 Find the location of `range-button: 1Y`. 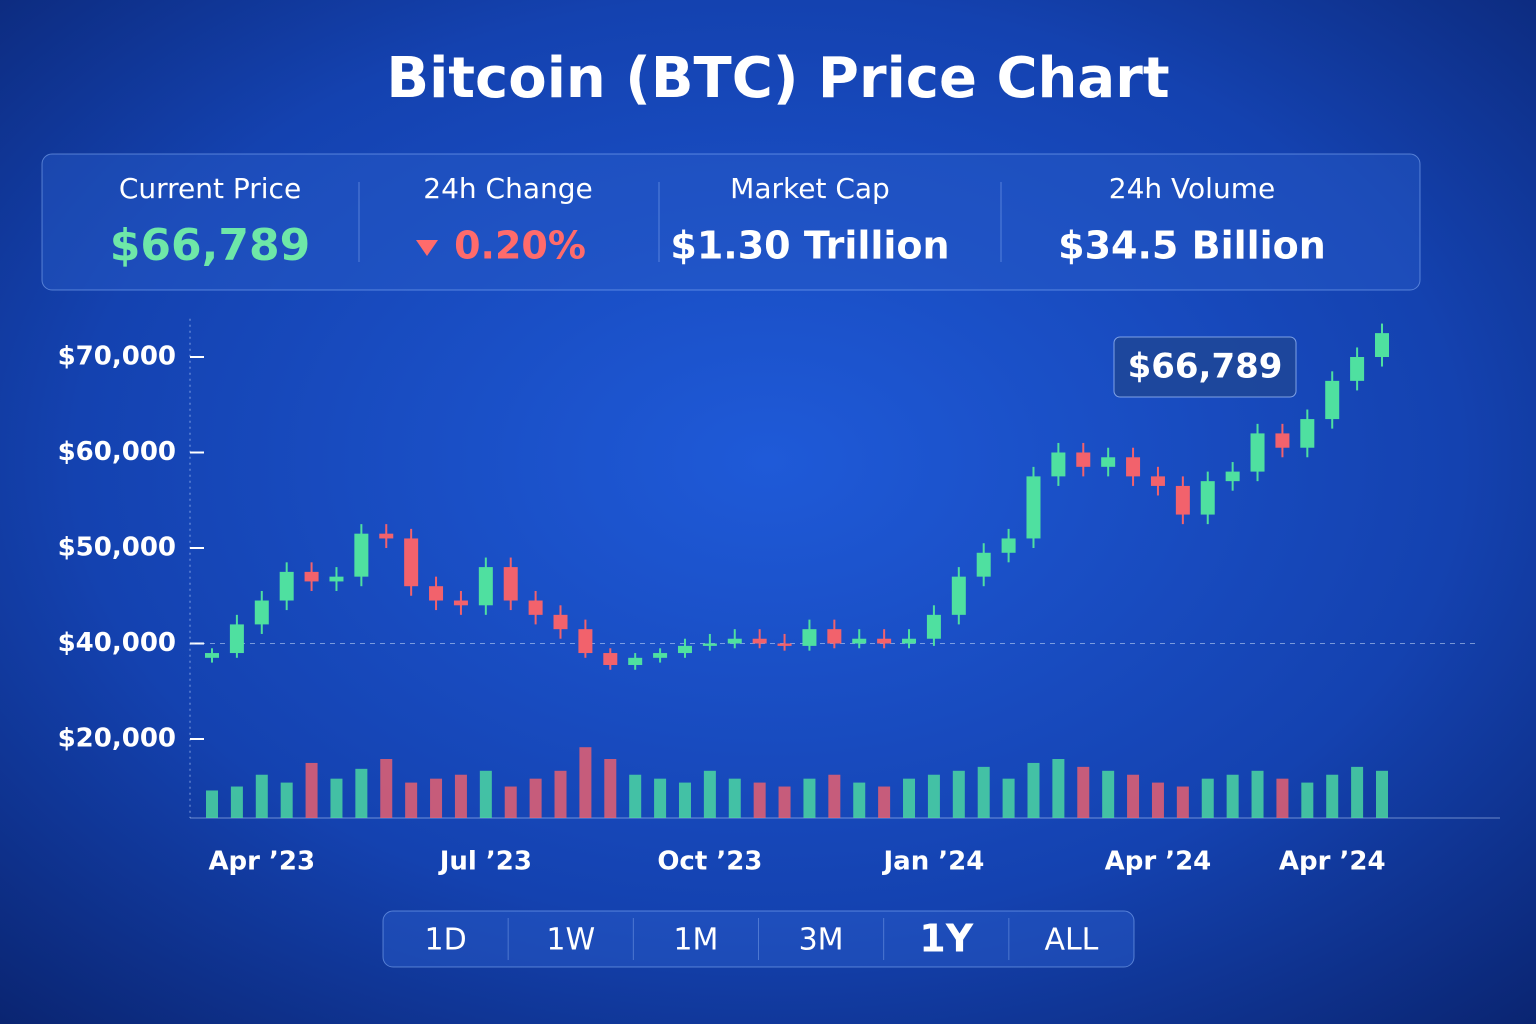

range-button: 1Y is located at coordinates (946, 939).